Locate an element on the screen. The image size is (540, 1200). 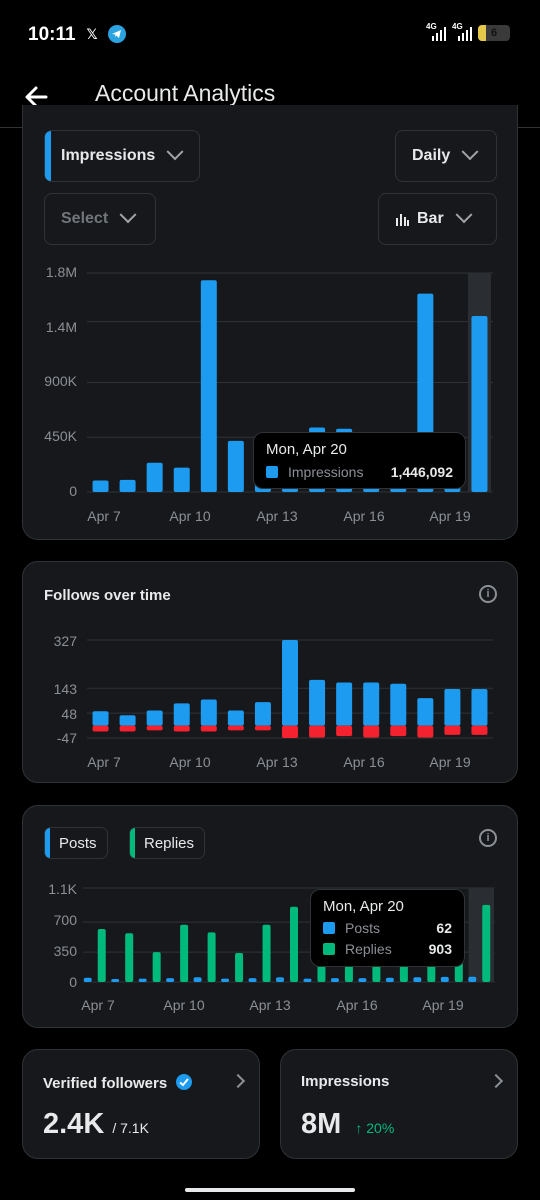
signal-icon: 4G is located at coordinates (436, 31).